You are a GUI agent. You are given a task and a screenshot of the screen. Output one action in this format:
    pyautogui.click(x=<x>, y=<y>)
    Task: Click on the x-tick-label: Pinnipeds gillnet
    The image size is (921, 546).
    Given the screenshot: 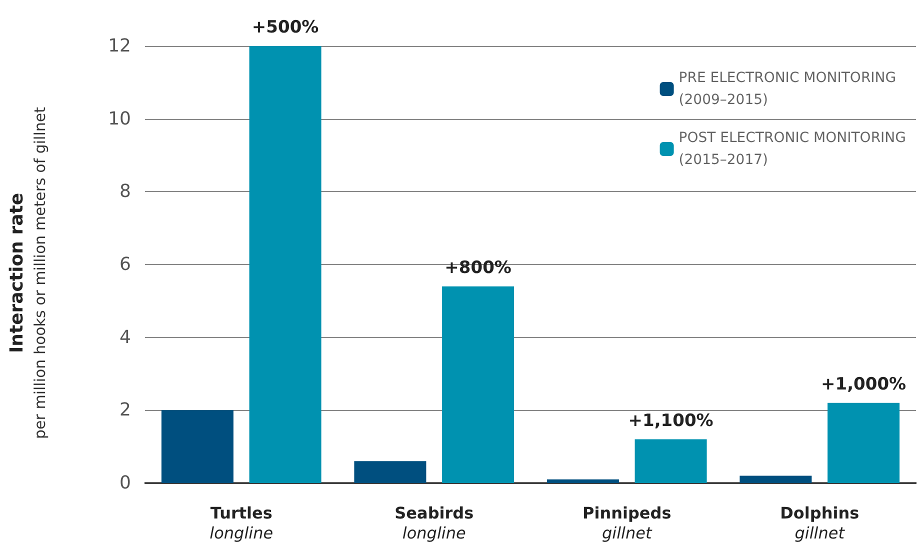 What is the action you would take?
    pyautogui.click(x=627, y=523)
    